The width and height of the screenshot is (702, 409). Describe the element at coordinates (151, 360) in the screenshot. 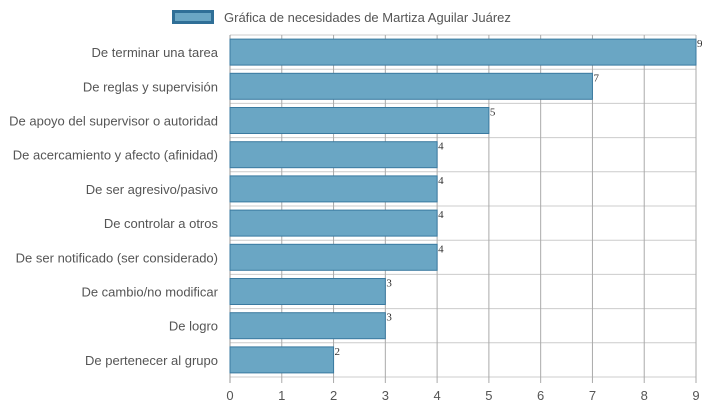

I see `category-label: De pertenecer al grupo` at that location.